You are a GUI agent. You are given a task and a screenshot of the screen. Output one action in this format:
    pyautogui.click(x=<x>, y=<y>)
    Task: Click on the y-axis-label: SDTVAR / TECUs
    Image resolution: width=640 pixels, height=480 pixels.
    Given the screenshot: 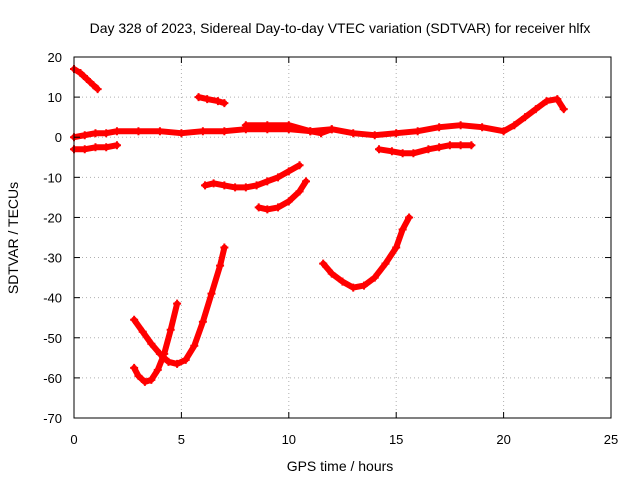 What is the action you would take?
    pyautogui.click(x=13, y=238)
    